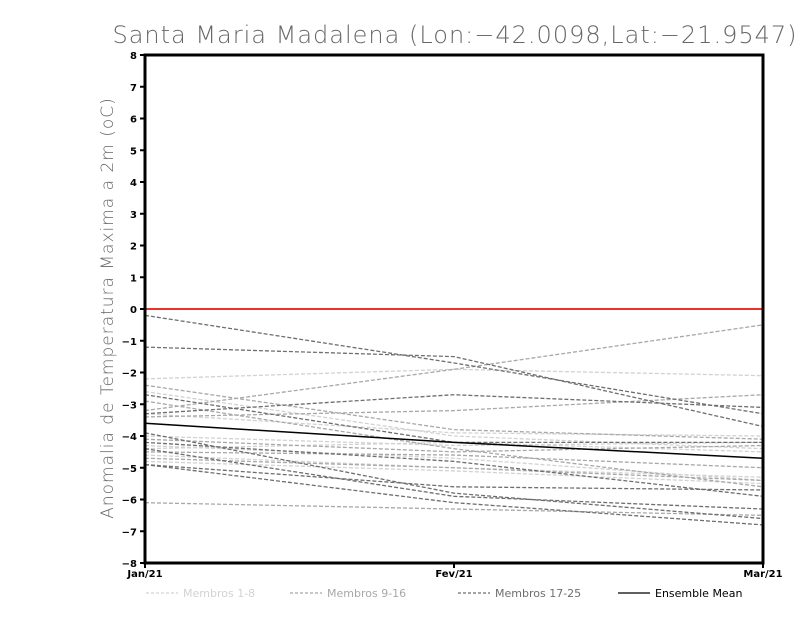  I want to click on y-tick-label: −8, so click(129, 564).